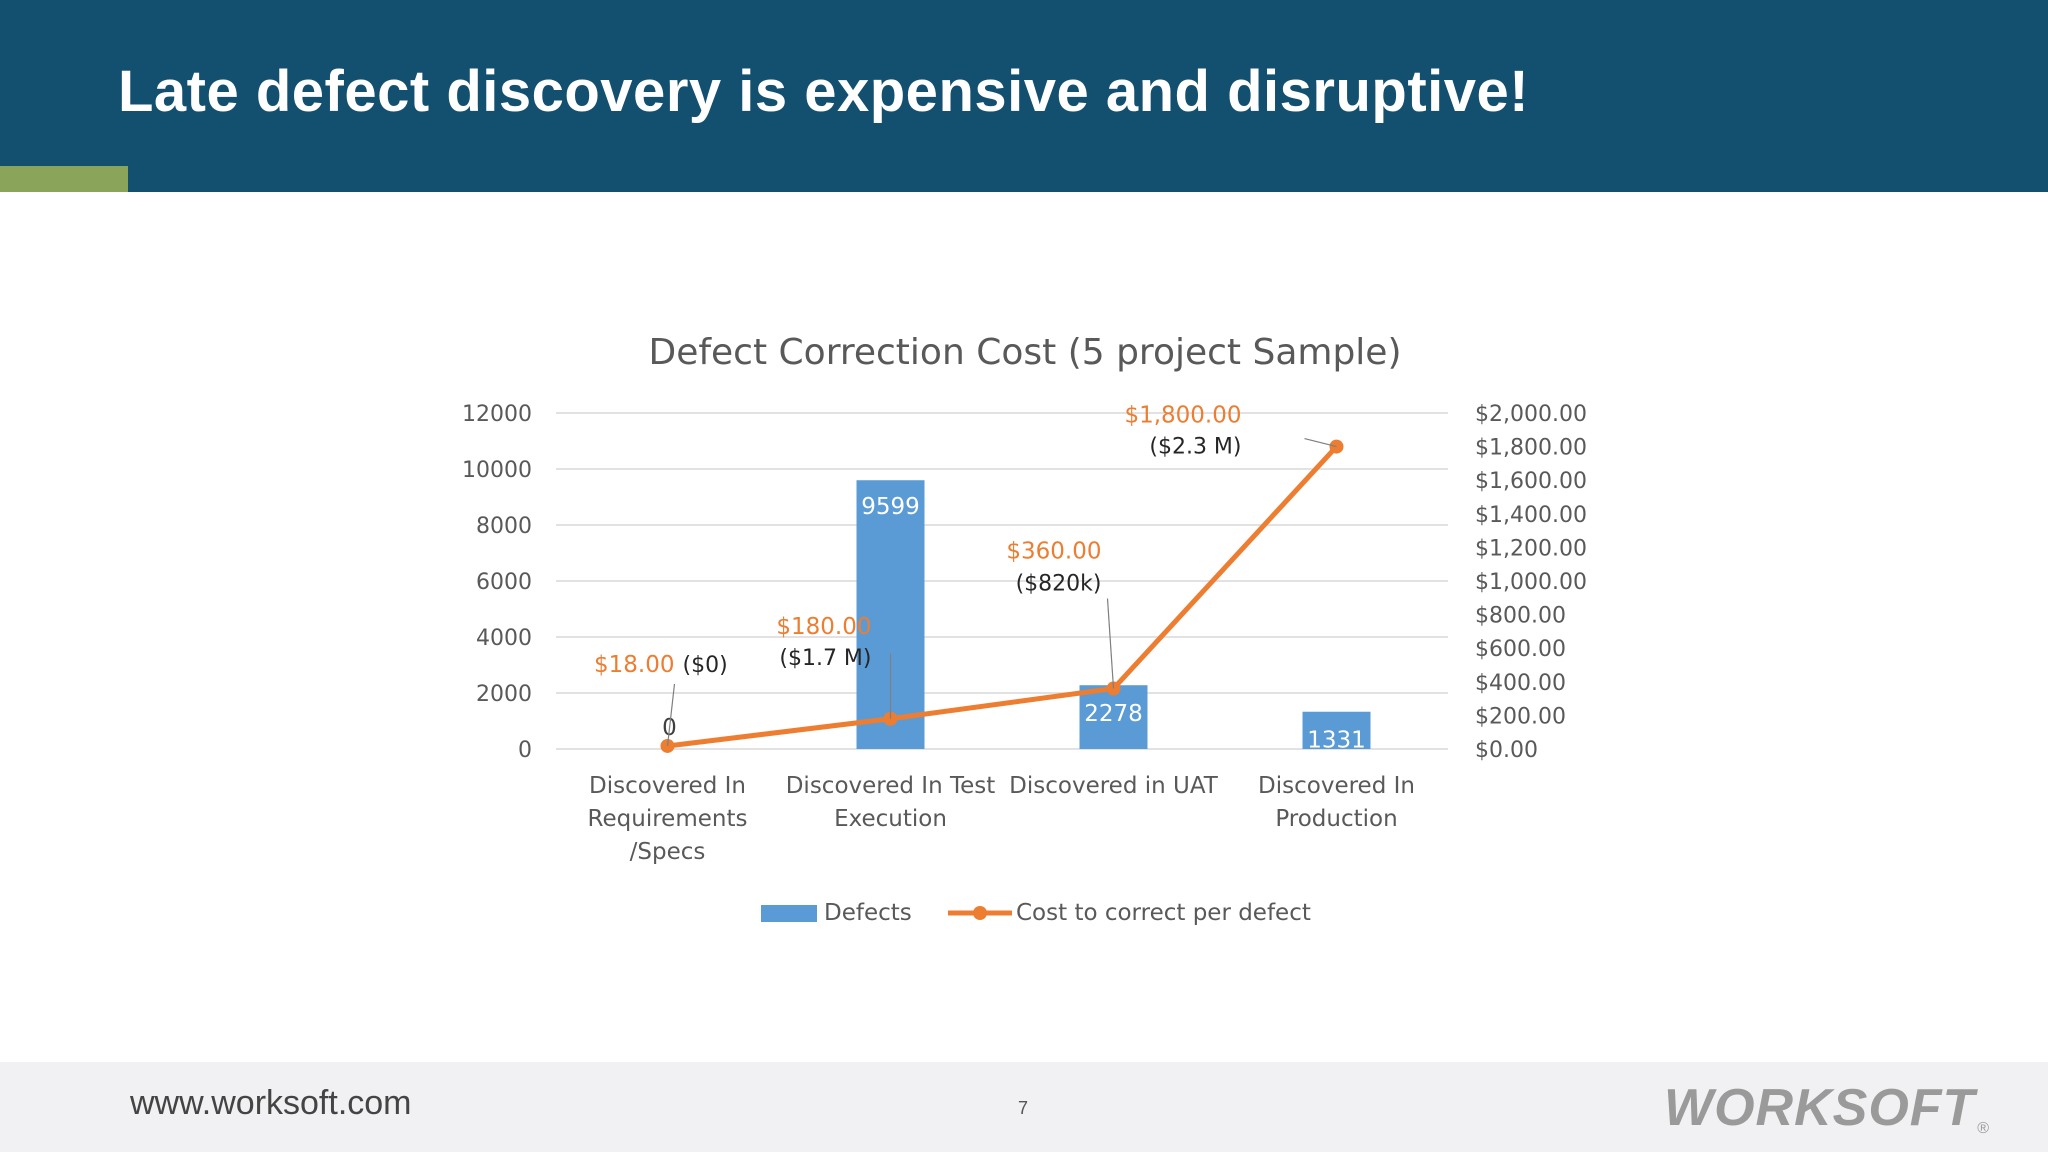 The width and height of the screenshot is (2048, 1152). Describe the element at coordinates (890, 819) in the screenshot. I see `x-category-label: Execution` at that location.